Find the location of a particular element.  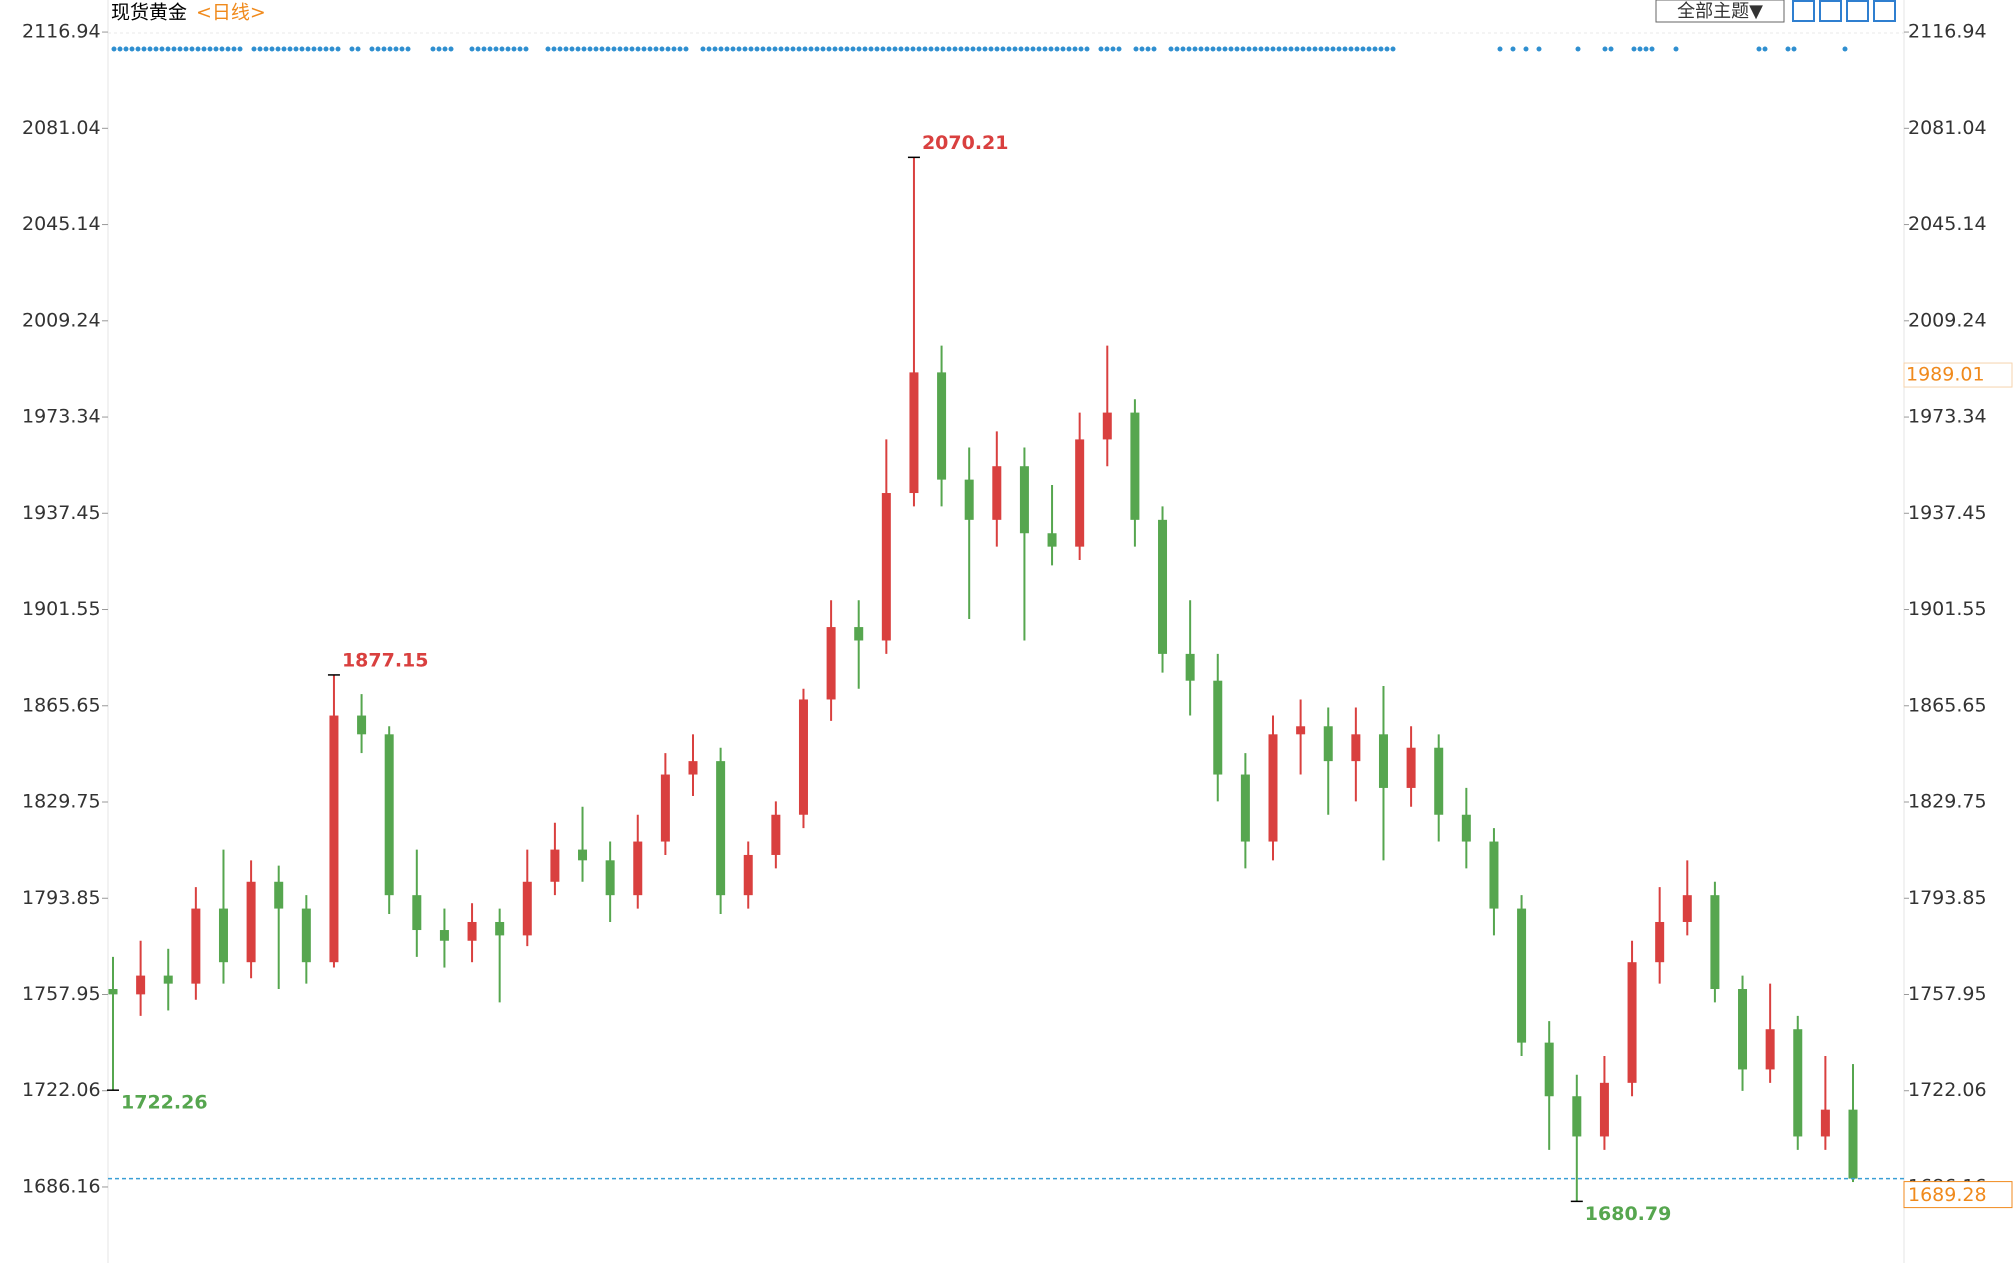

y-tick-label: 2116.94 is located at coordinates (61, 32).